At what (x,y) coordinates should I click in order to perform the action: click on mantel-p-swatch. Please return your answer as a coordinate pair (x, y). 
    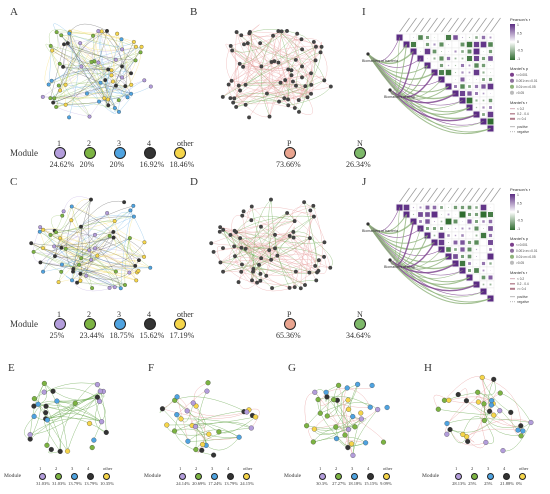
    Looking at the image, I should click on (512, 262).